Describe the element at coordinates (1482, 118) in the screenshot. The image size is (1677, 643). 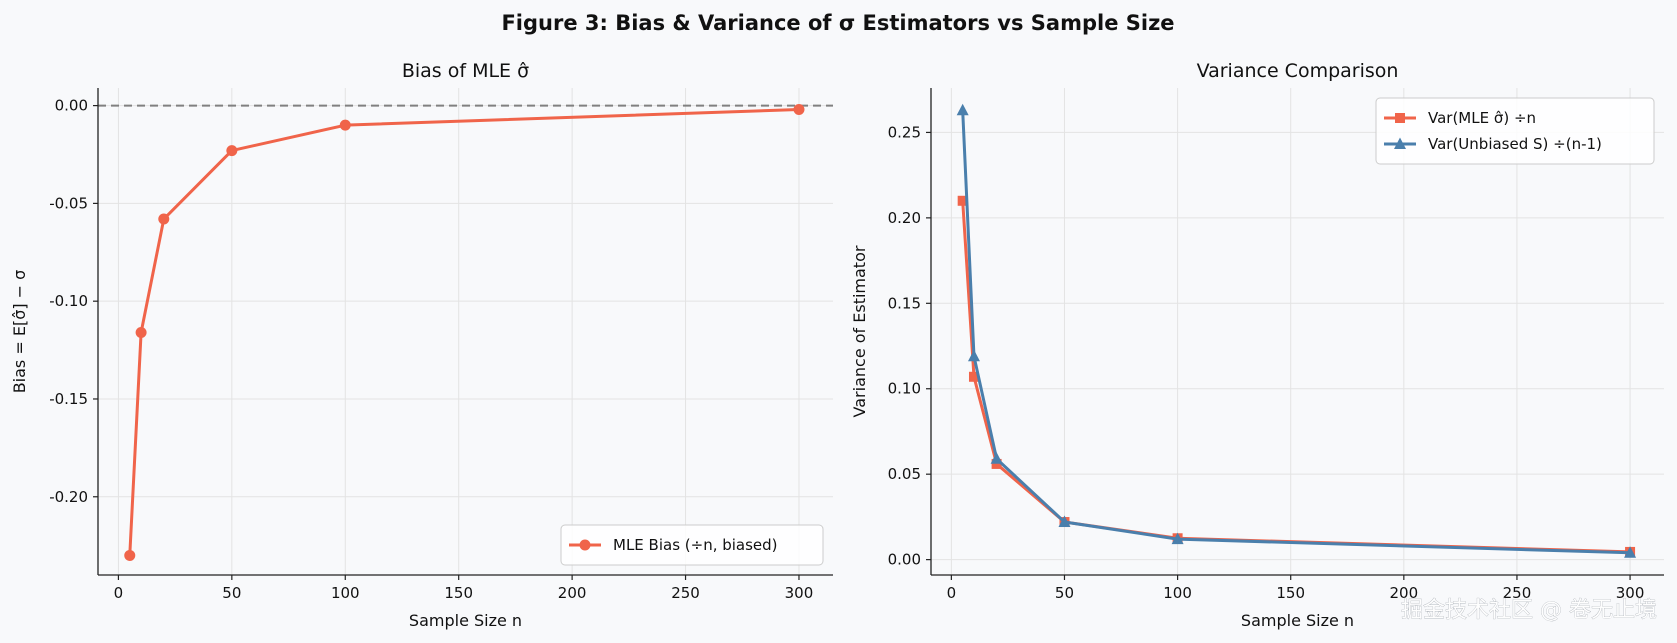
I see `legend-label: Var(MLE σ̂) ÷n` at that location.